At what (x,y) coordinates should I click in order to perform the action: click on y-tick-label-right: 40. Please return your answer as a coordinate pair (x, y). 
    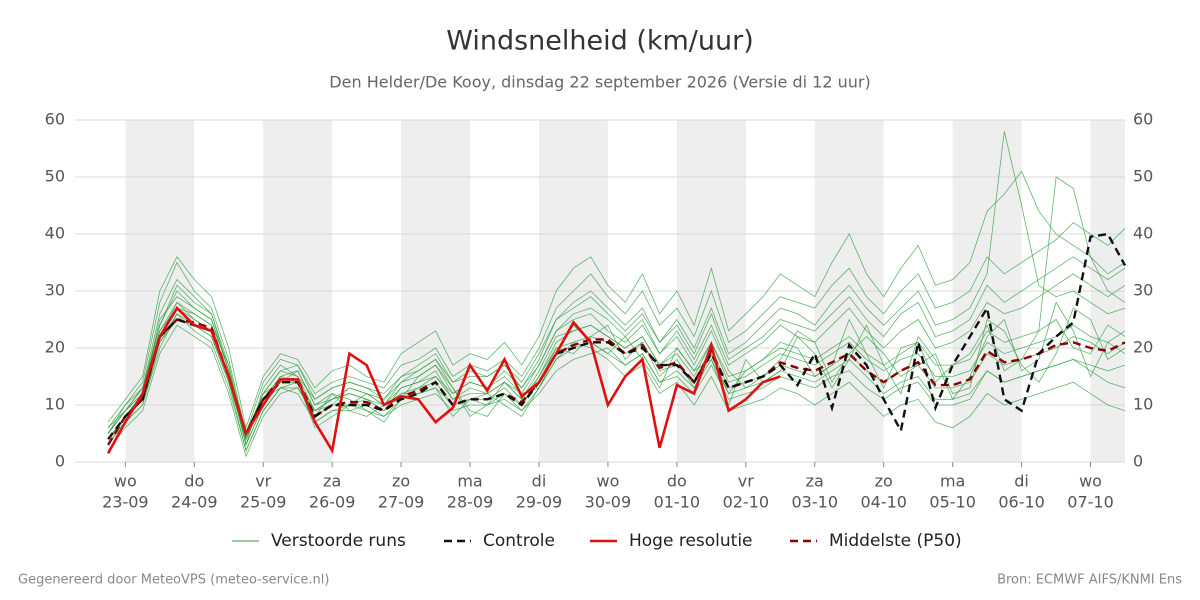
    Looking at the image, I should click on (1143, 233).